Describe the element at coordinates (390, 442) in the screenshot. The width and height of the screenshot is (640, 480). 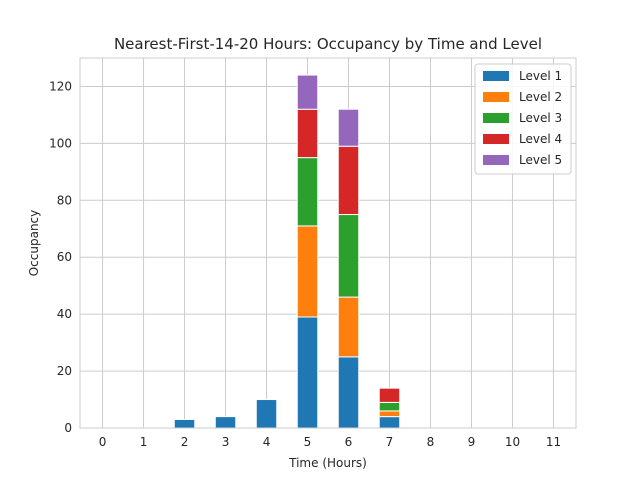
I see `x-tick-label: 7` at that location.